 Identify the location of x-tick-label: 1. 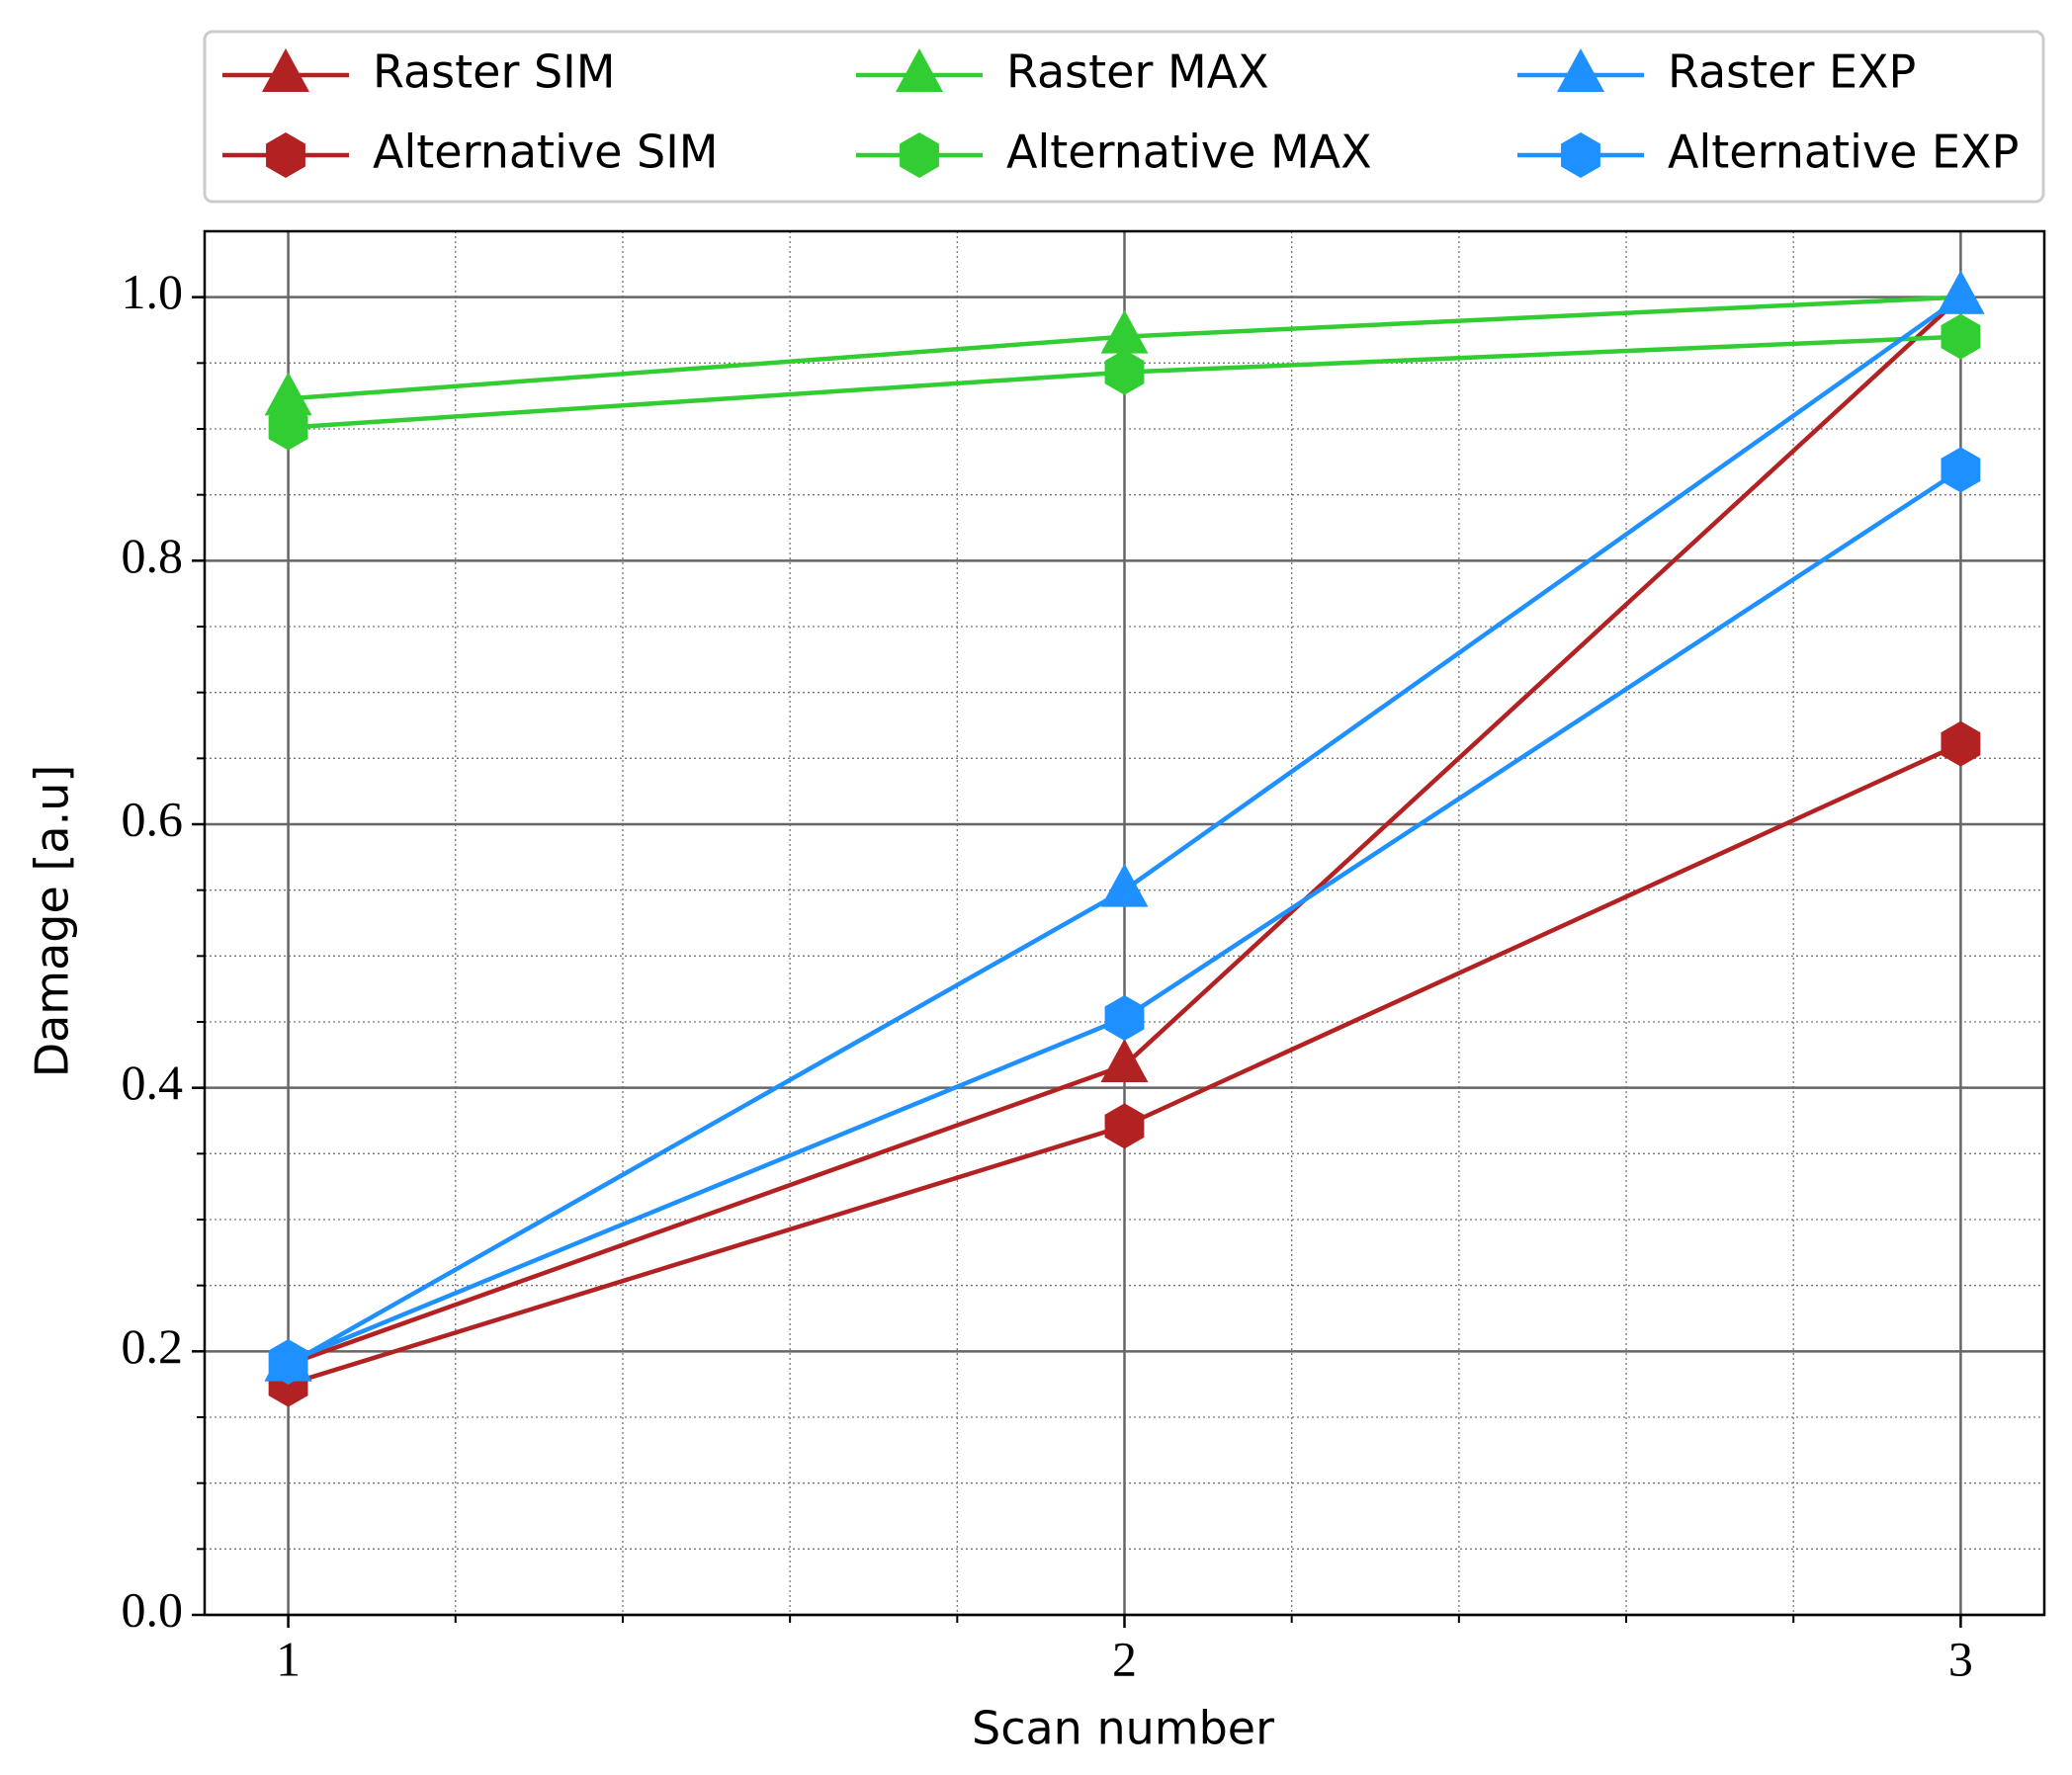
(288, 1658).